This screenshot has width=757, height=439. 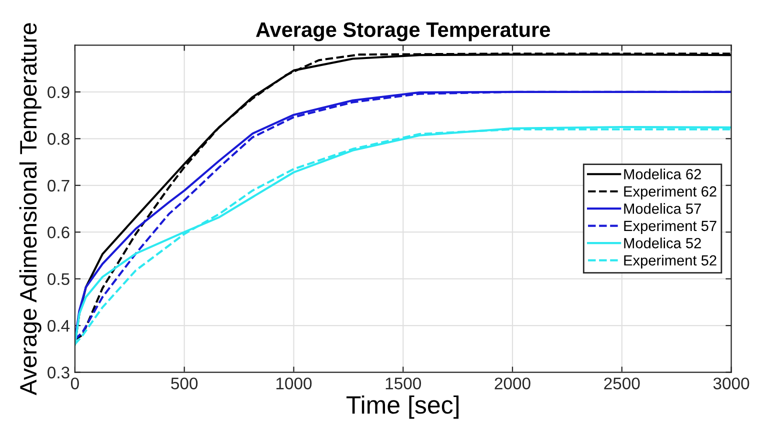 I want to click on legend-label: Modelica 57, so click(x=662, y=208).